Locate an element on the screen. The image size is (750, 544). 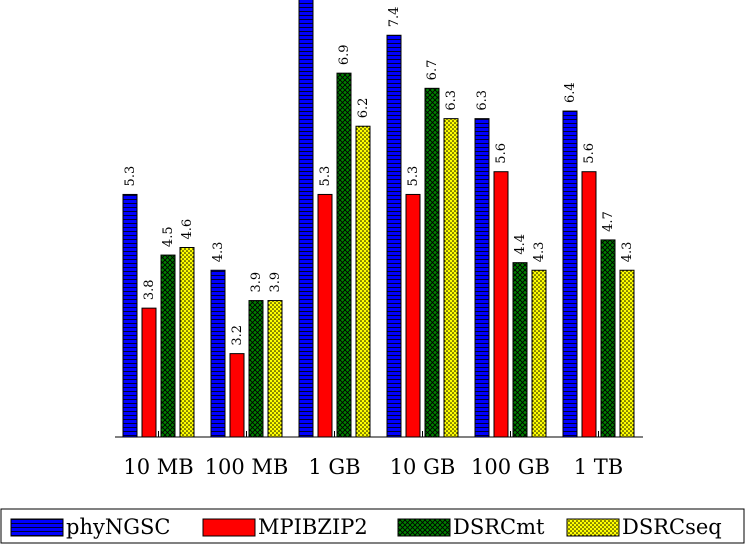
value-label-dsrcseq-1-gb: 6.2 is located at coordinates (363, 108).